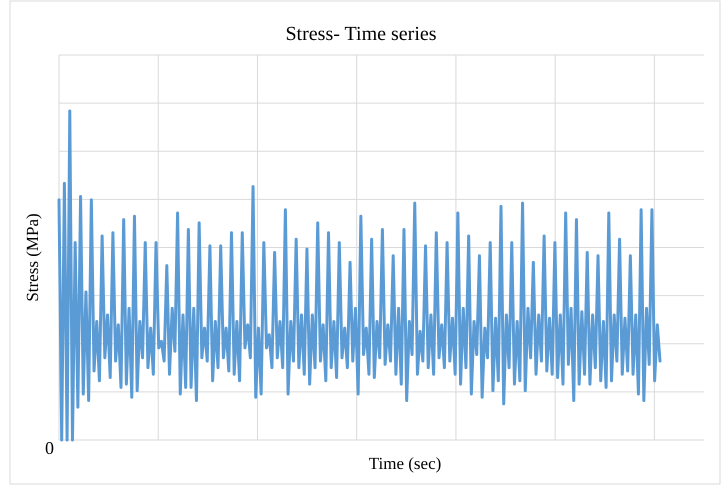 The height and width of the screenshot is (486, 722). Describe the element at coordinates (32, 257) in the screenshot. I see `y-axis-title: Stress (MPa)` at that location.